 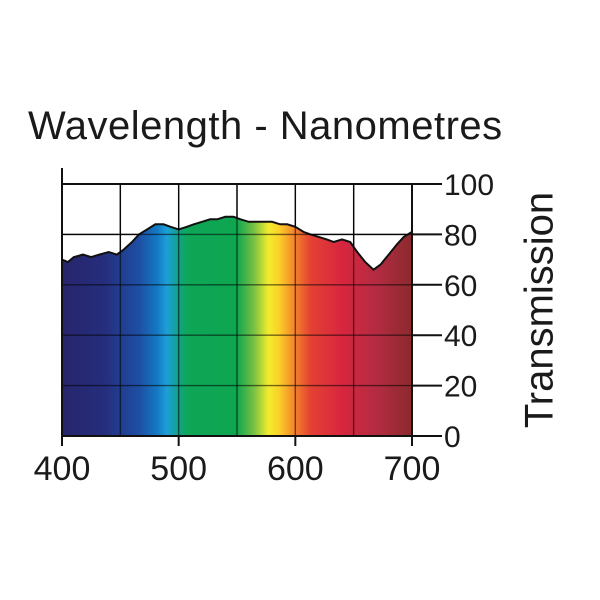 What do you see at coordinates (469, 185) in the screenshot?
I see `y-tick-label: 100` at bounding box center [469, 185].